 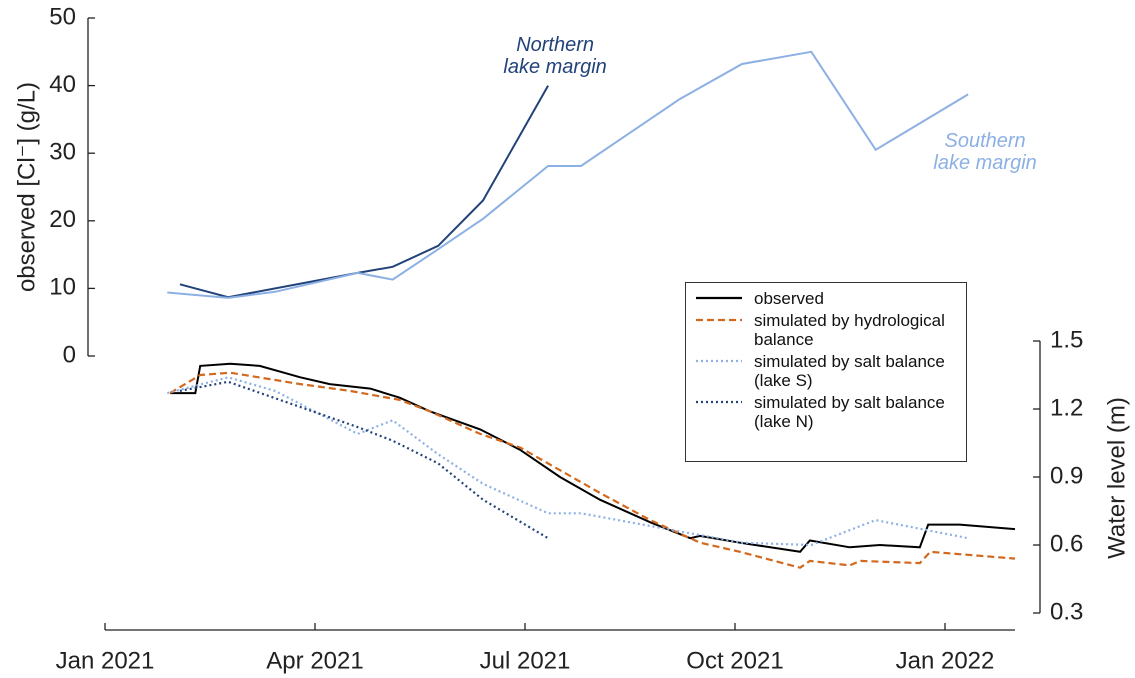 What do you see at coordinates (1066, 611) in the screenshot?
I see `y2-tick-label: 0.3` at bounding box center [1066, 611].